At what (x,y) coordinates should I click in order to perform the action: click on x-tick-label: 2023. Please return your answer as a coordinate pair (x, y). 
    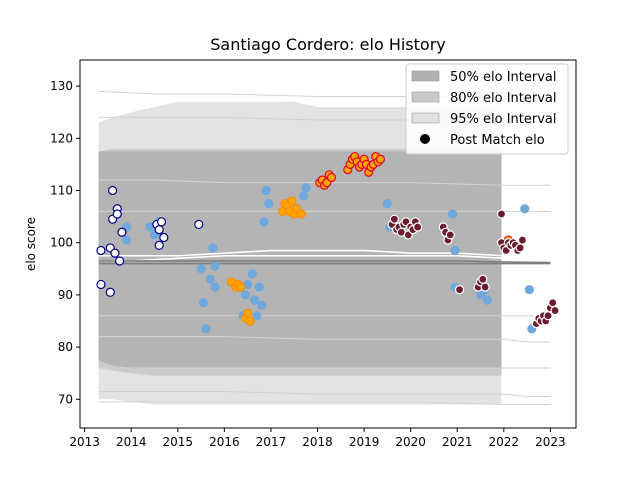
    Looking at the image, I should click on (550, 442).